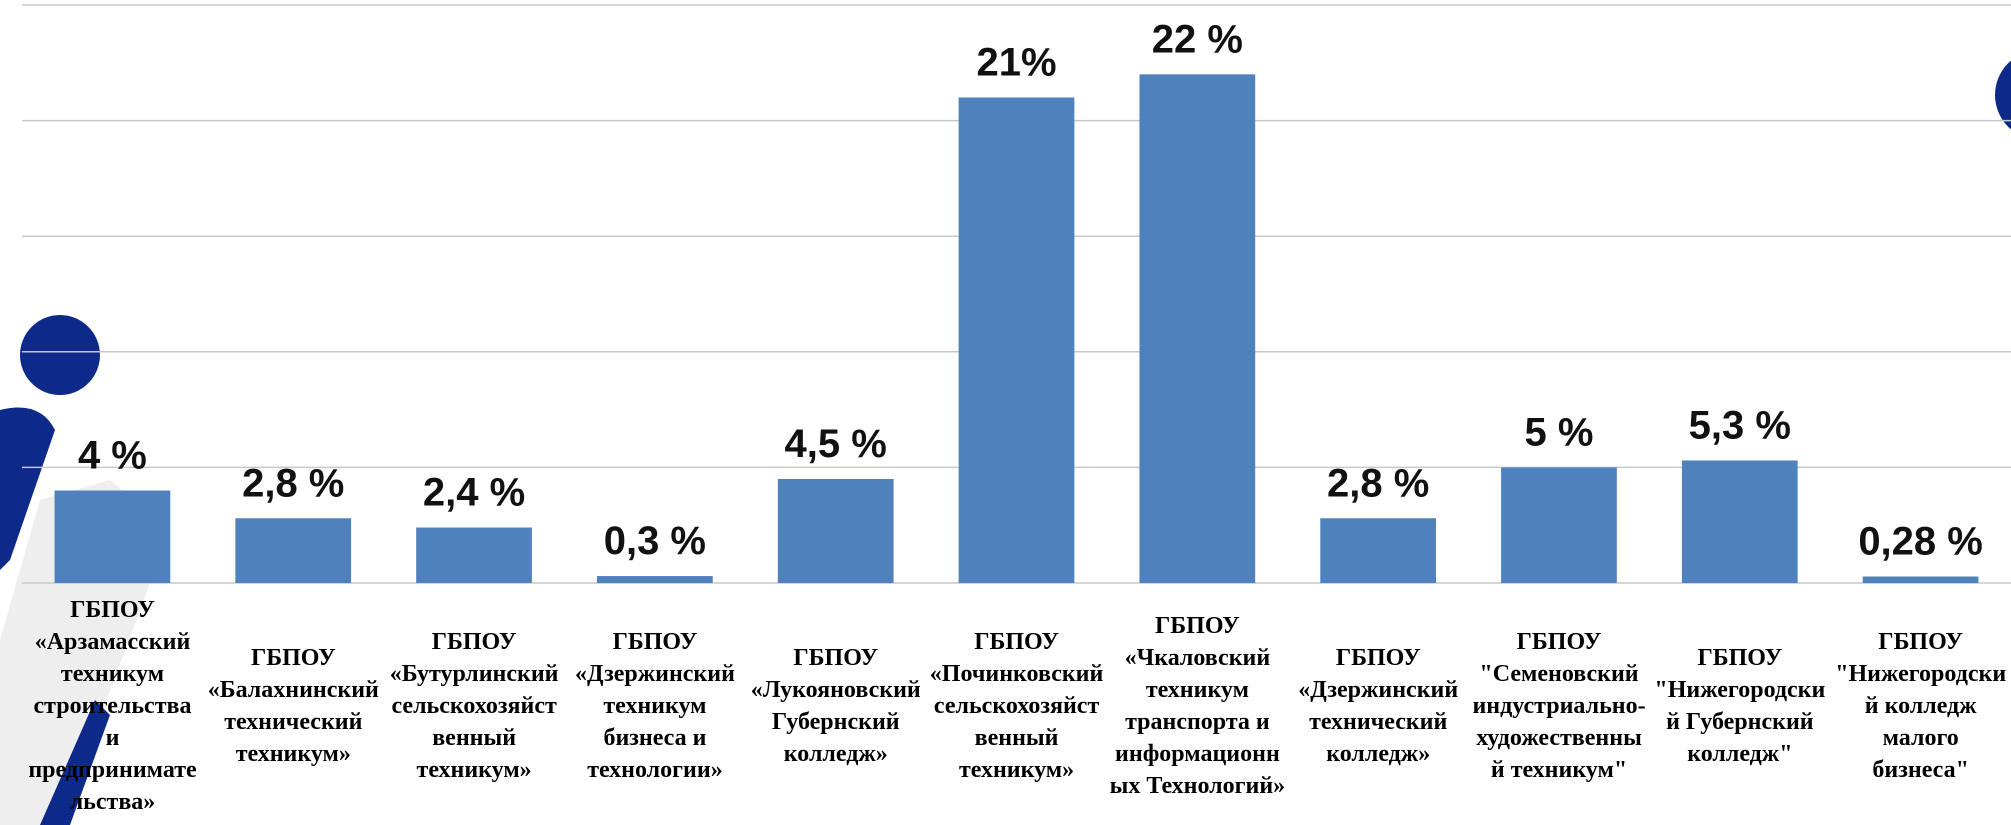 The width and height of the screenshot is (2011, 825). Describe the element at coordinates (1197, 39) in the screenshot. I see `value-label: 22 %` at that location.